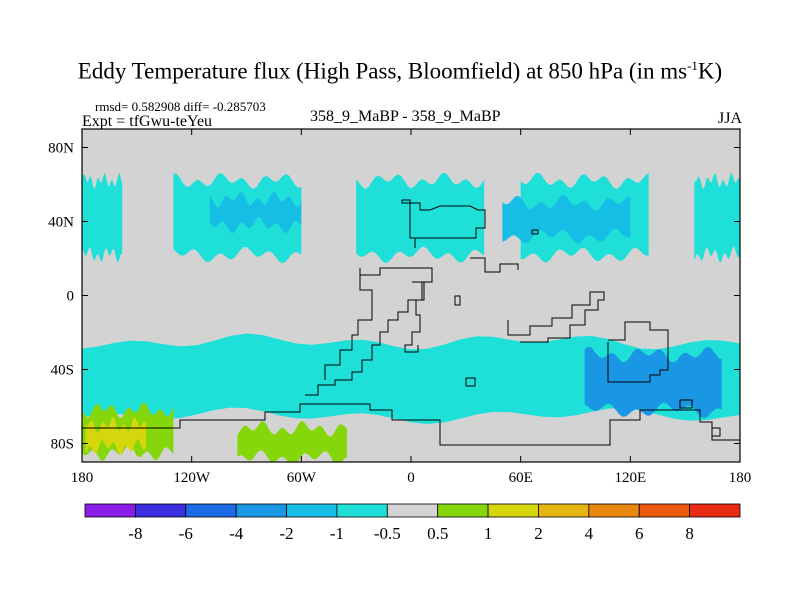  Describe the element at coordinates (255, 212) in the screenshot. I see `nh-north-pacific-core` at that location.